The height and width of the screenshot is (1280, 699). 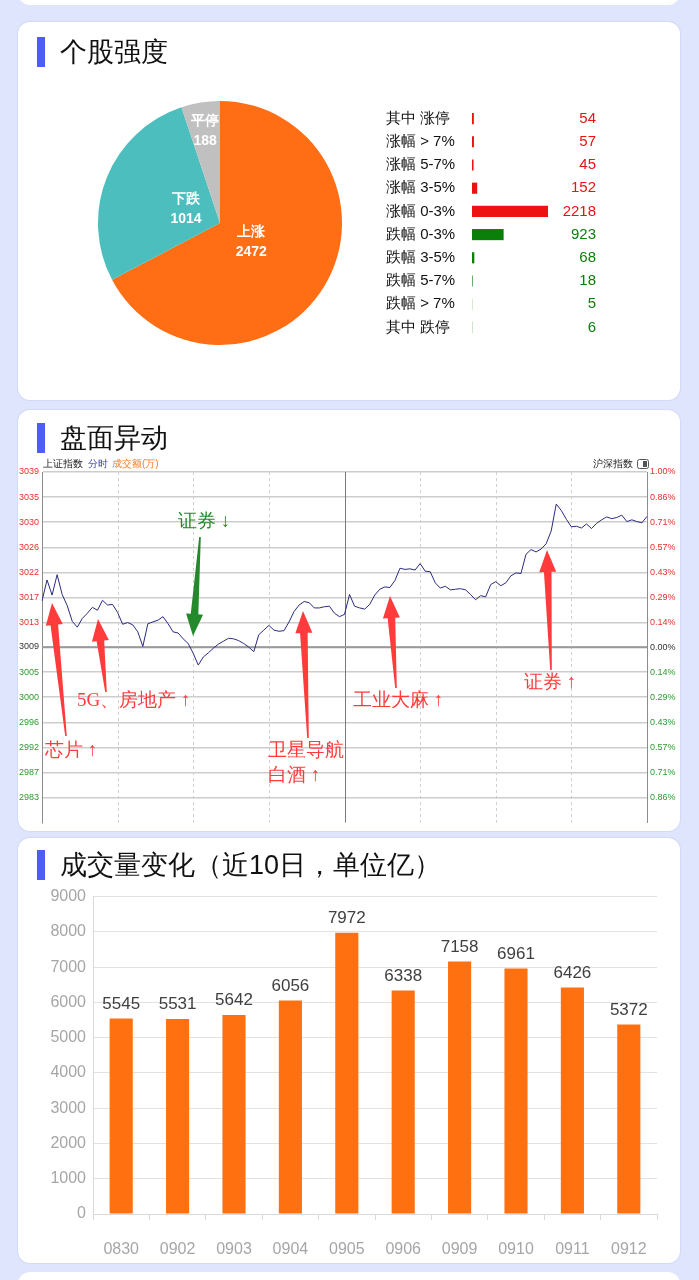 What do you see at coordinates (418, 326) in the screenshot?
I see `y-tick-label: 其中 跌停` at bounding box center [418, 326].